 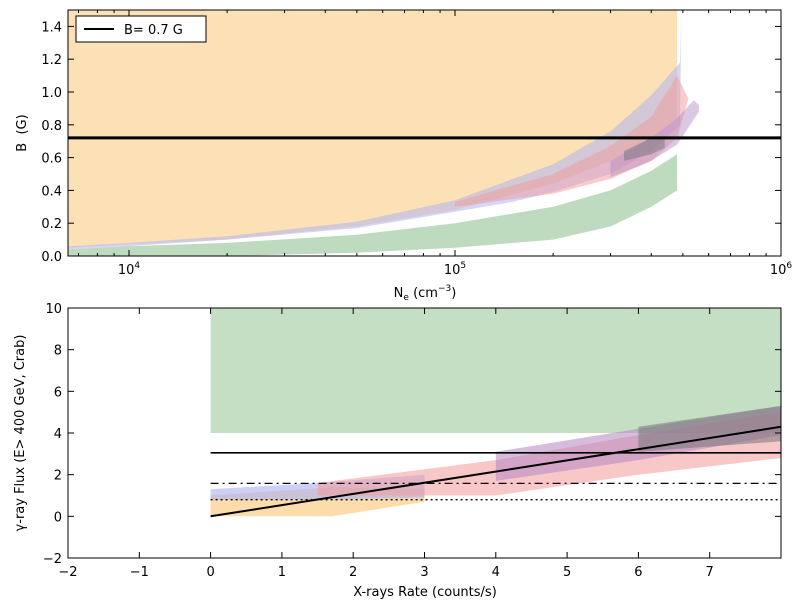 What do you see at coordinates (58, 392) in the screenshot?
I see `y-tick-label: 6` at bounding box center [58, 392].